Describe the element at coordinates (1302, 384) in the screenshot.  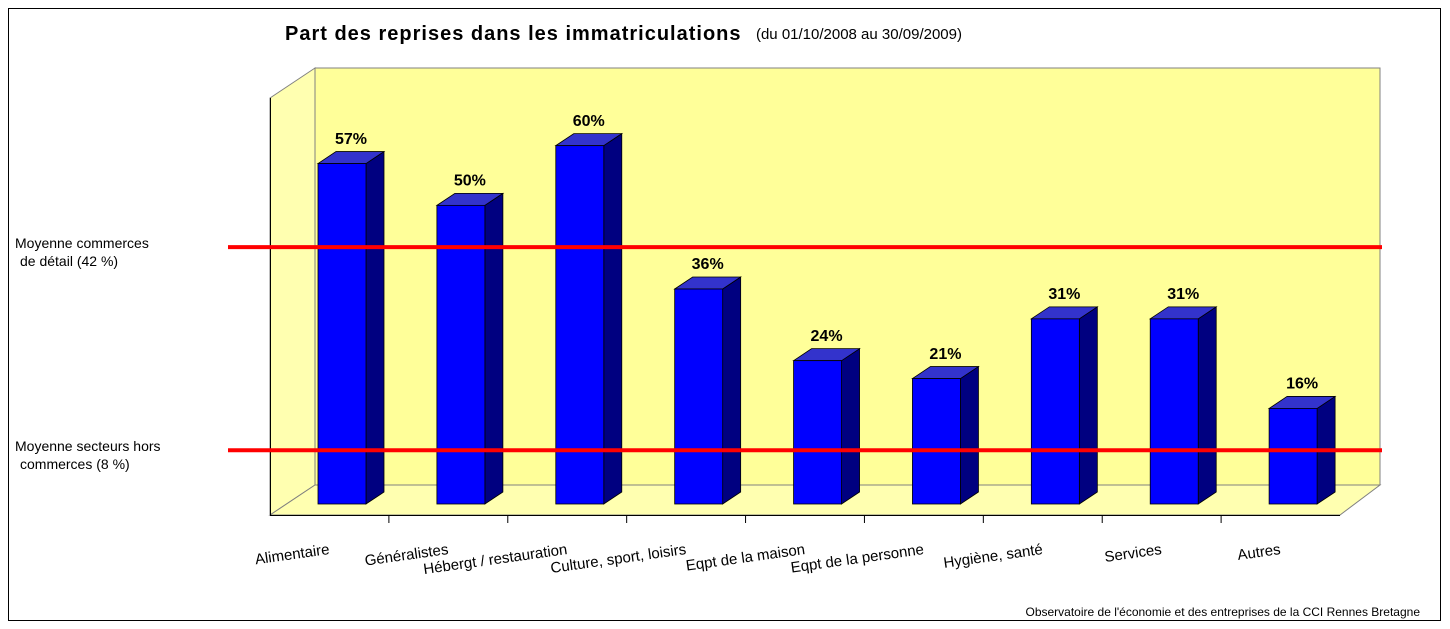
I see `value-label: 16%` at that location.